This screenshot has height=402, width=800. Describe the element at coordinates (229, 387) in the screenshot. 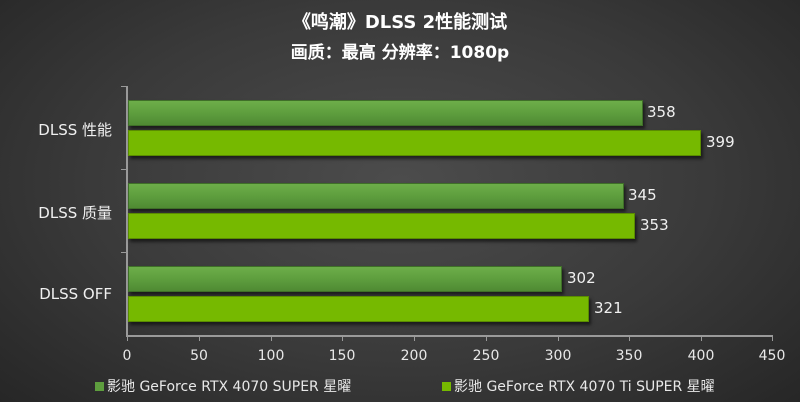

I see `legend-label: 影驰 GeForce RTX 4070 SUPER 星曜` at that location.